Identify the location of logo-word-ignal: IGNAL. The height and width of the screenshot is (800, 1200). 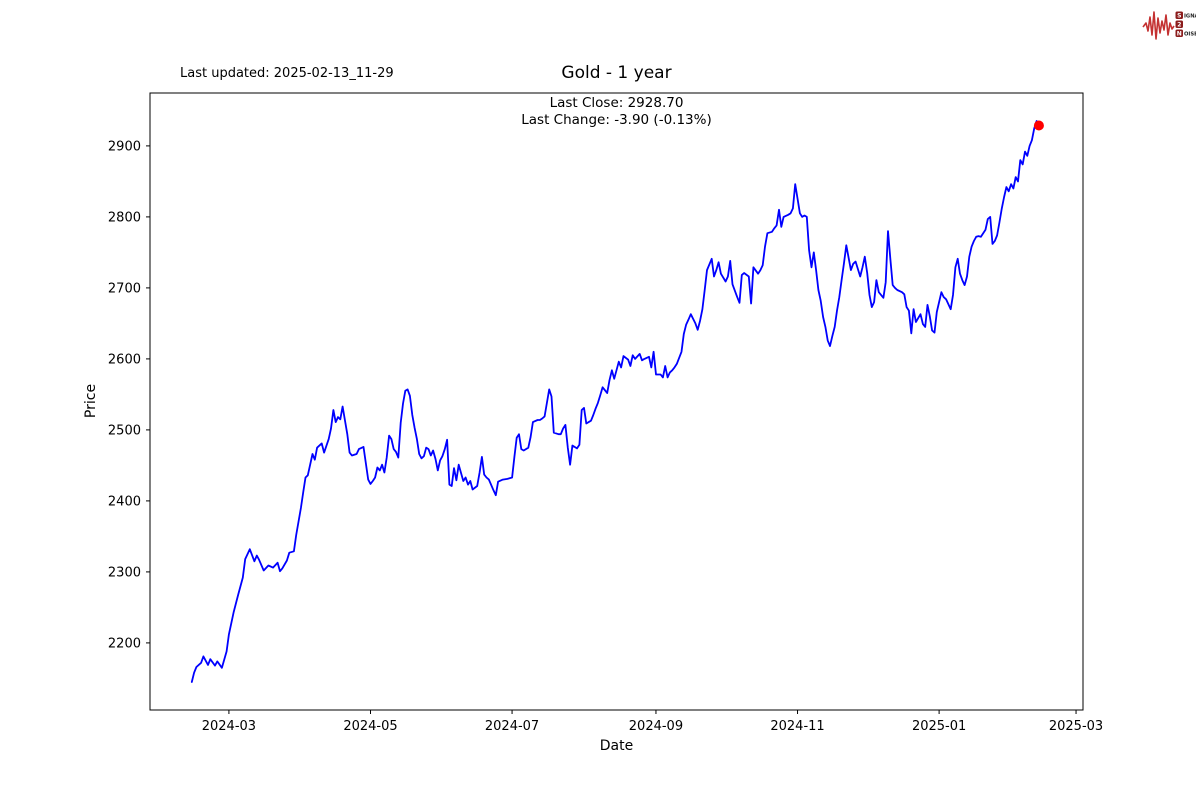
(1190, 16).